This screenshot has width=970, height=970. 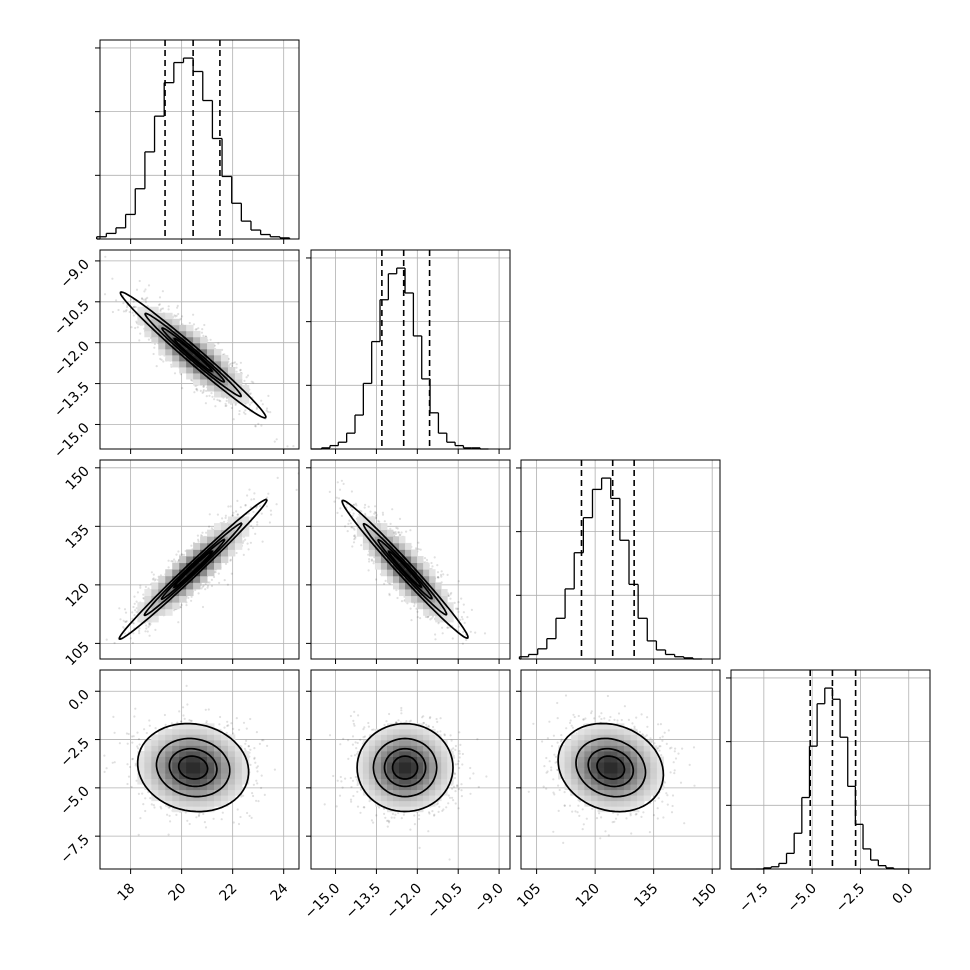 What do you see at coordinates (72, 441) in the screenshot?
I see `y-tick-label: −15.0` at bounding box center [72, 441].